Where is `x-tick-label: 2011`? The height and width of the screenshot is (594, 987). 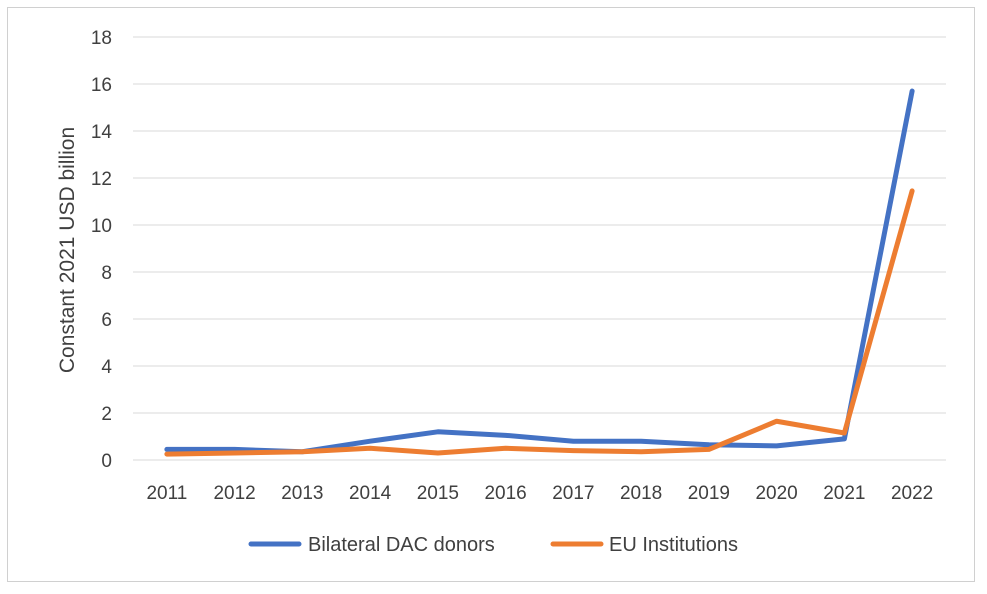 x-tick-label: 2011 is located at coordinates (166, 493).